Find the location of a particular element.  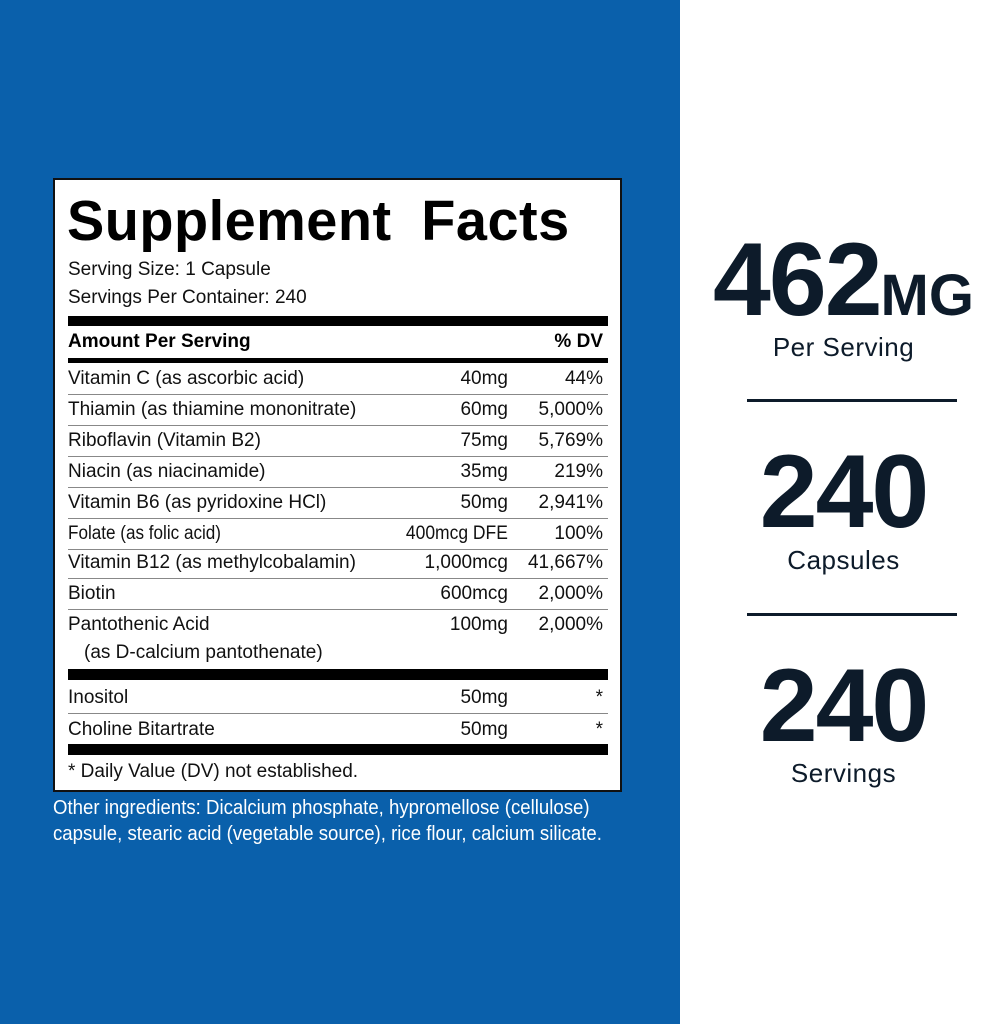

table-row: Riboflavin (Vitamin B2) 75mg 5,769% is located at coordinates (338, 441).